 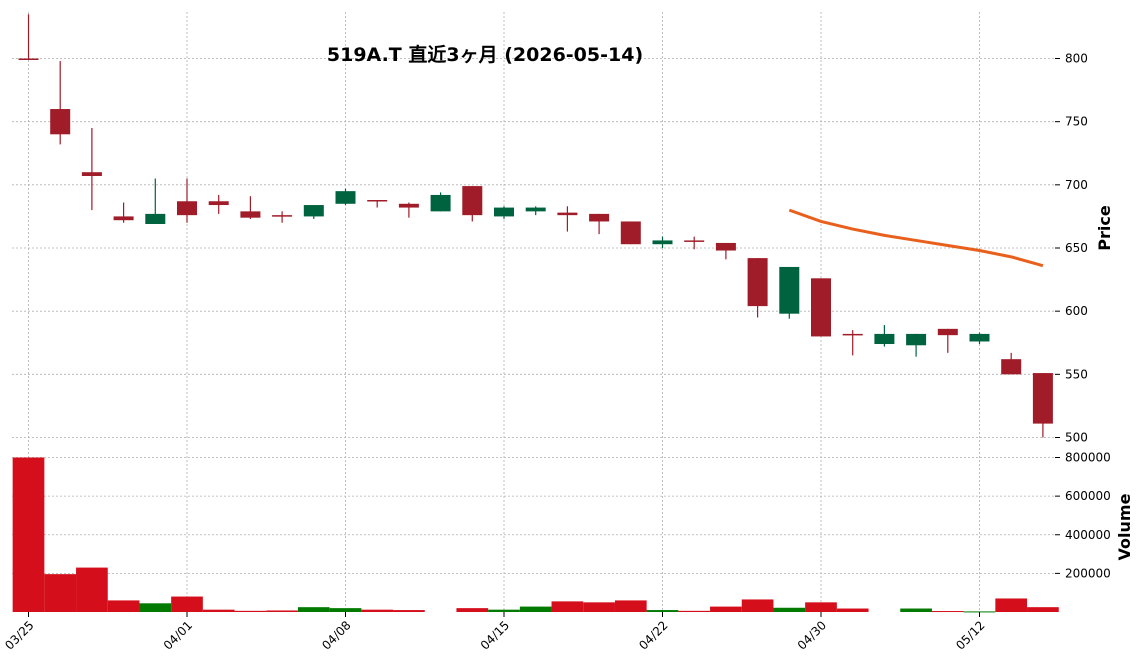 What do you see at coordinates (19, 635) in the screenshot?
I see `date-tick-label: 03/25` at bounding box center [19, 635].